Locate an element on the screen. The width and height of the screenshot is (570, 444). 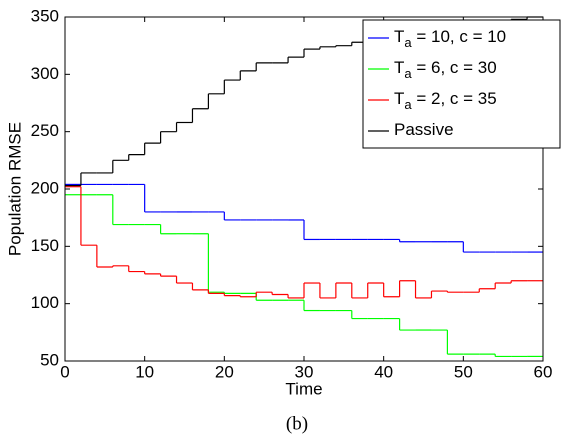
legend-label: Passive is located at coordinates (424, 129).